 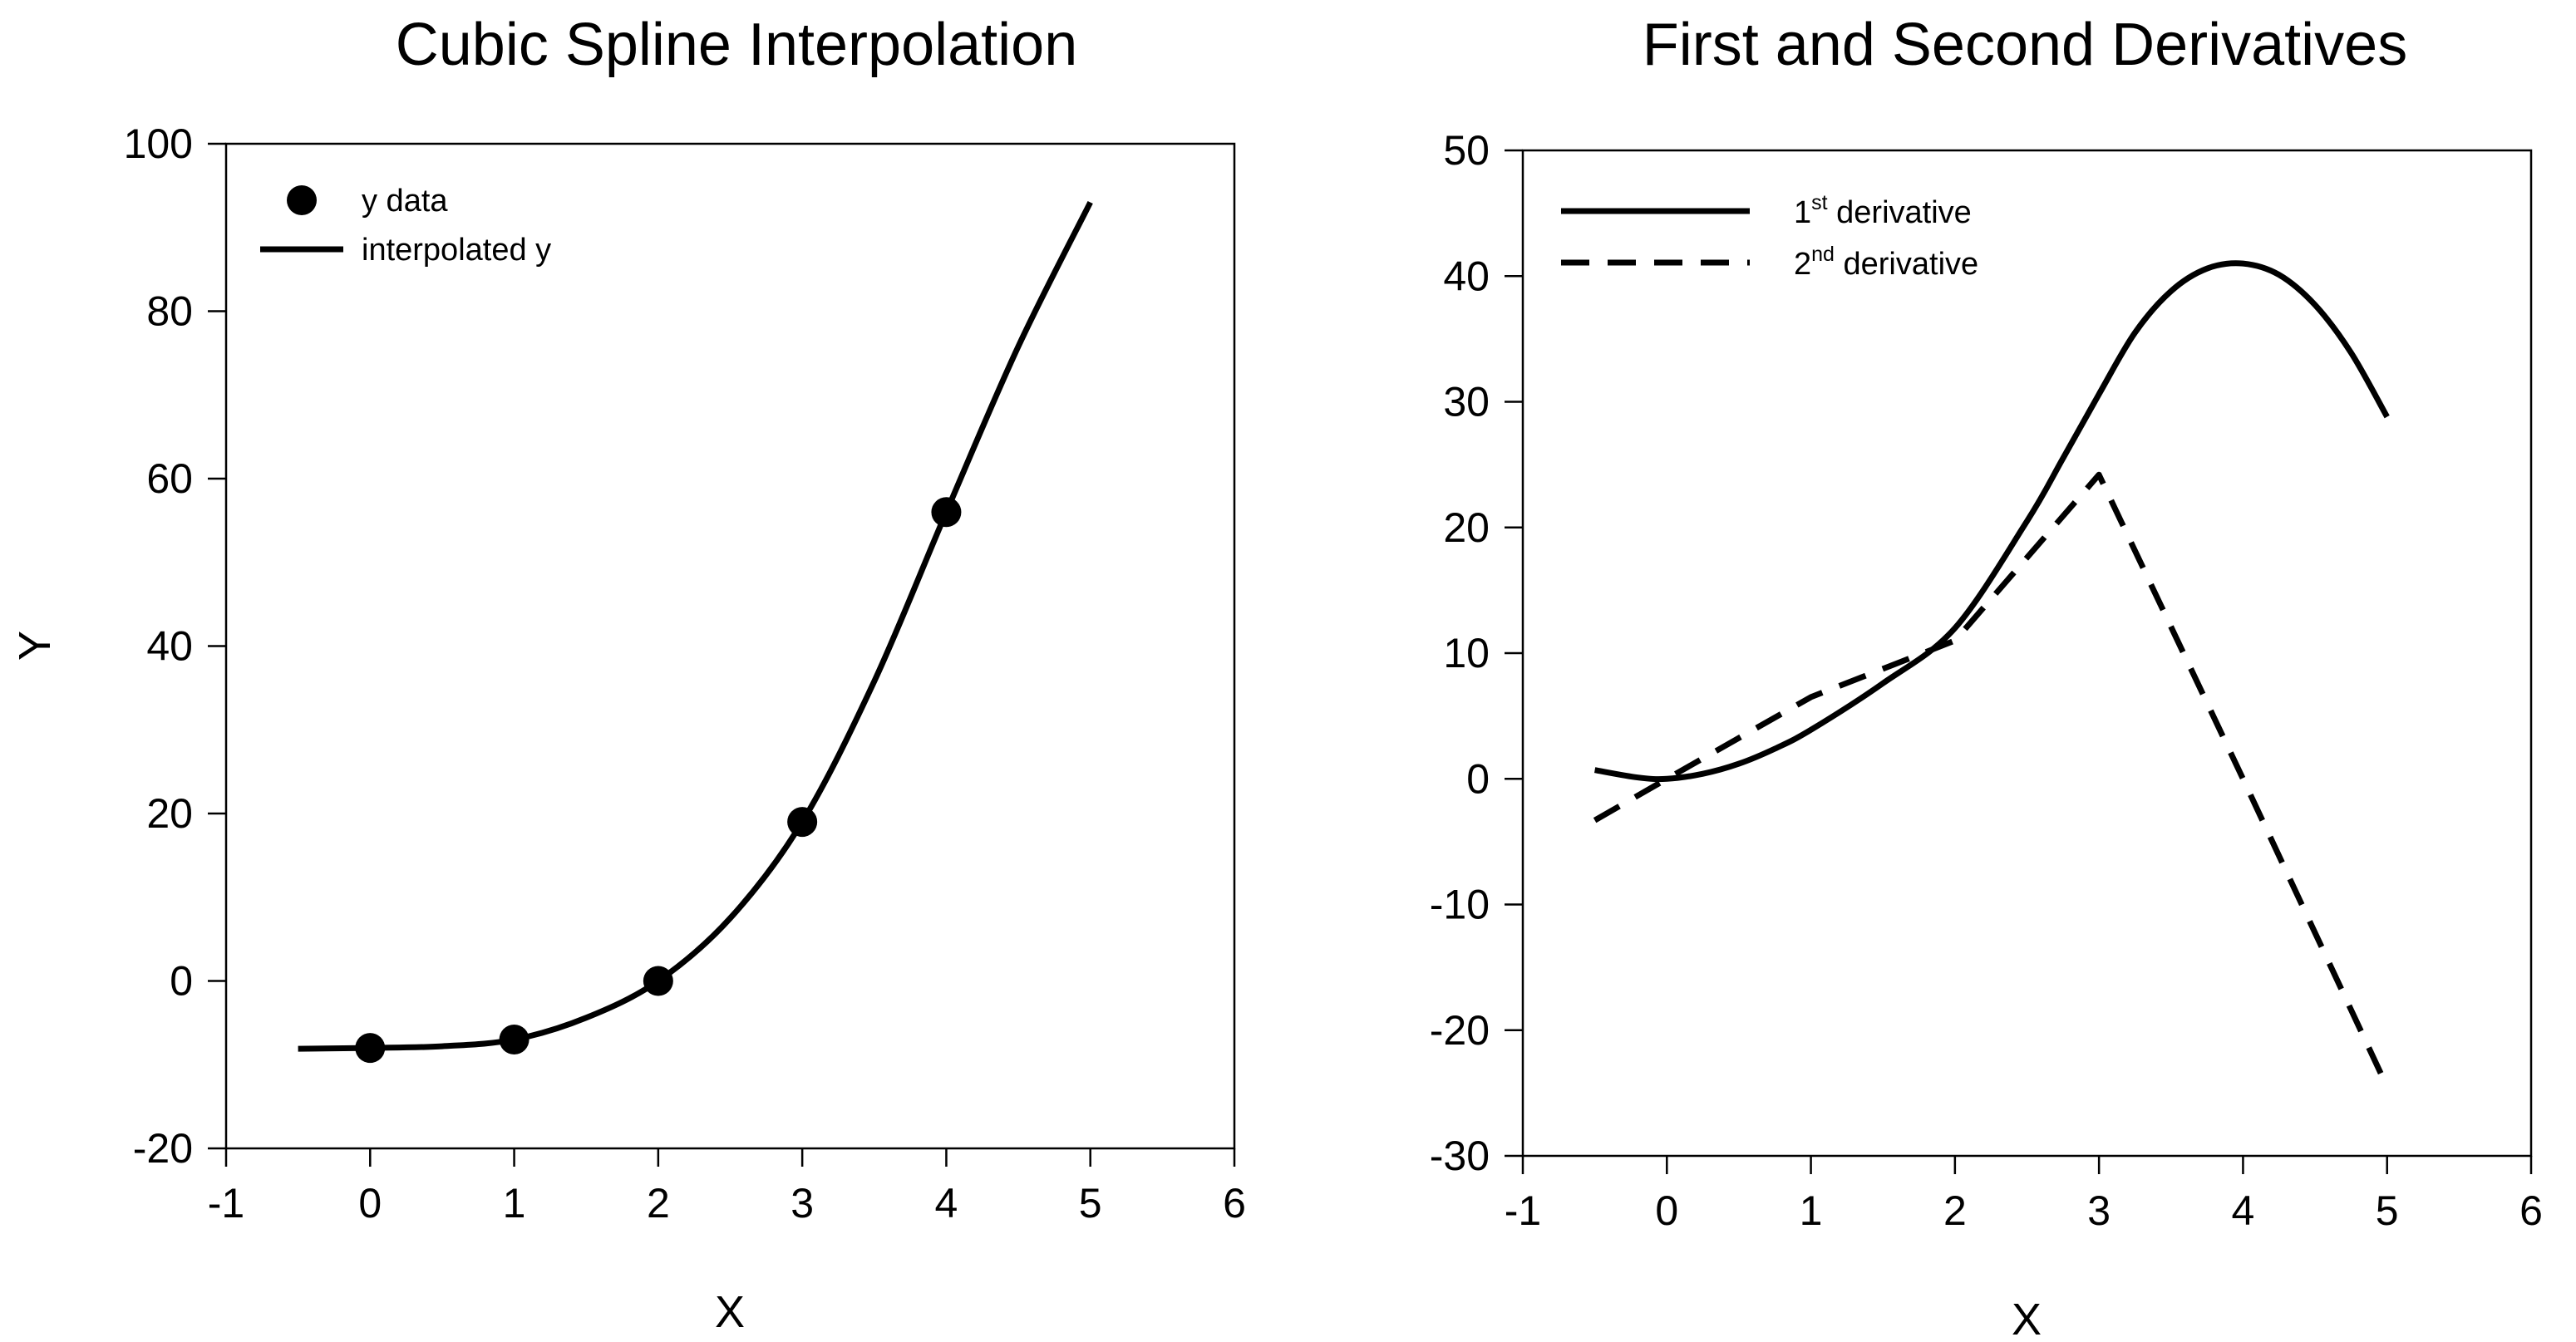 What do you see at coordinates (405, 226) in the screenshot?
I see `legend: y data interpolated y` at bounding box center [405, 226].